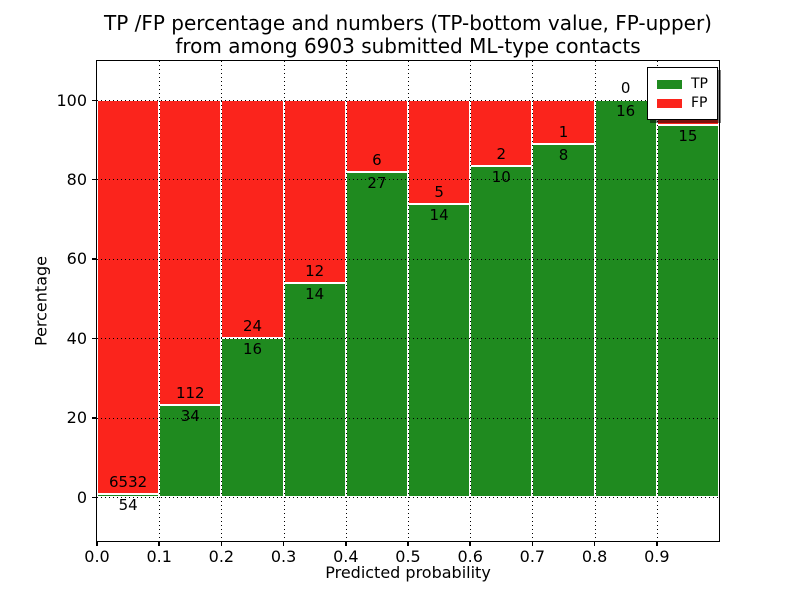 This screenshot has width=800, height=600. I want to click on fp-count-label: 12, so click(315, 271).